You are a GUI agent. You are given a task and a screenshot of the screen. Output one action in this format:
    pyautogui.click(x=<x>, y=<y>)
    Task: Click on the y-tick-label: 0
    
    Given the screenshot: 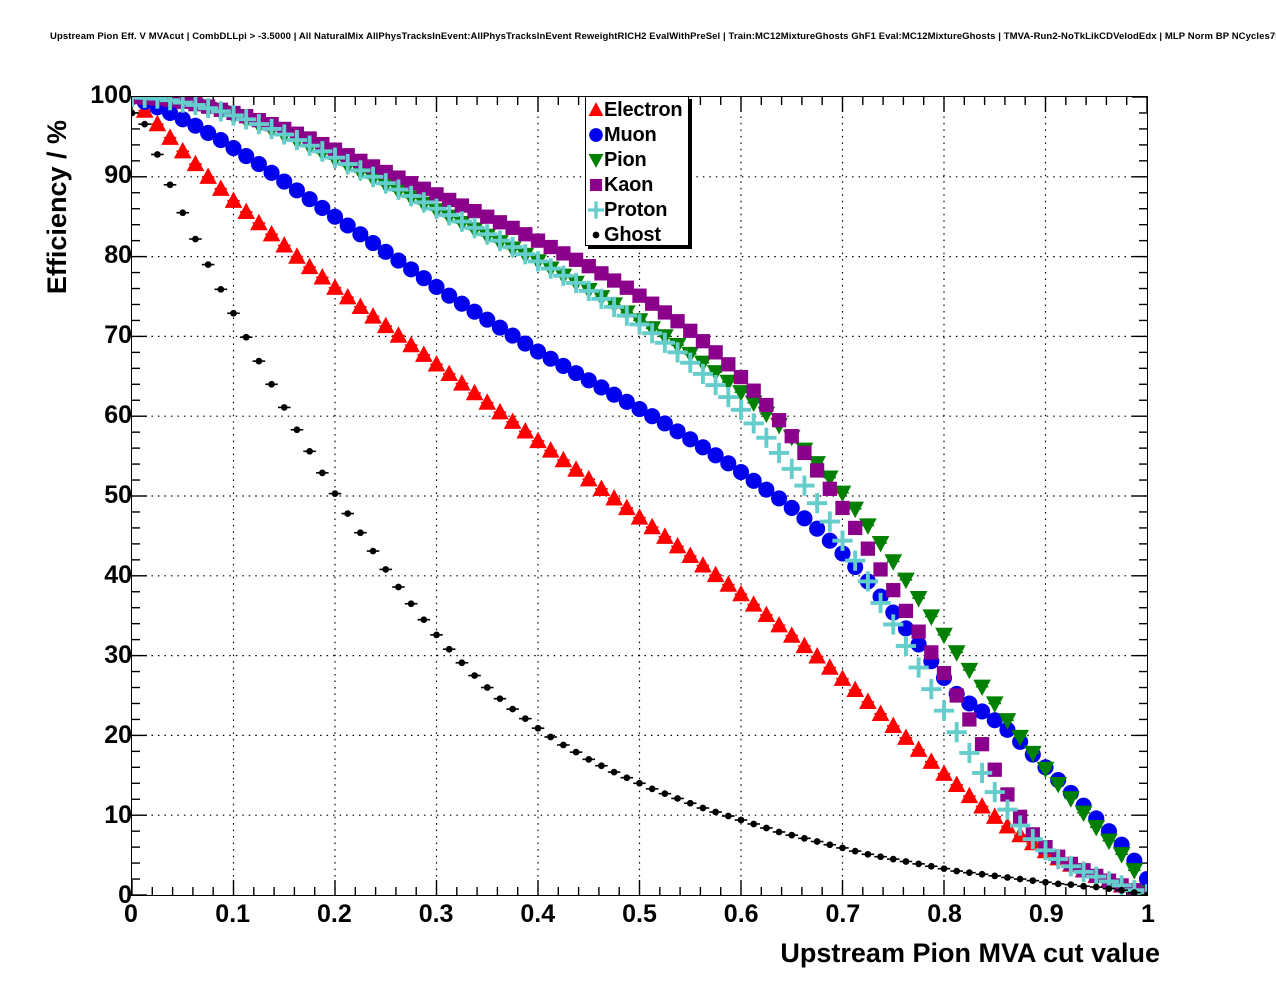 What is the action you would take?
    pyautogui.click(x=125, y=895)
    